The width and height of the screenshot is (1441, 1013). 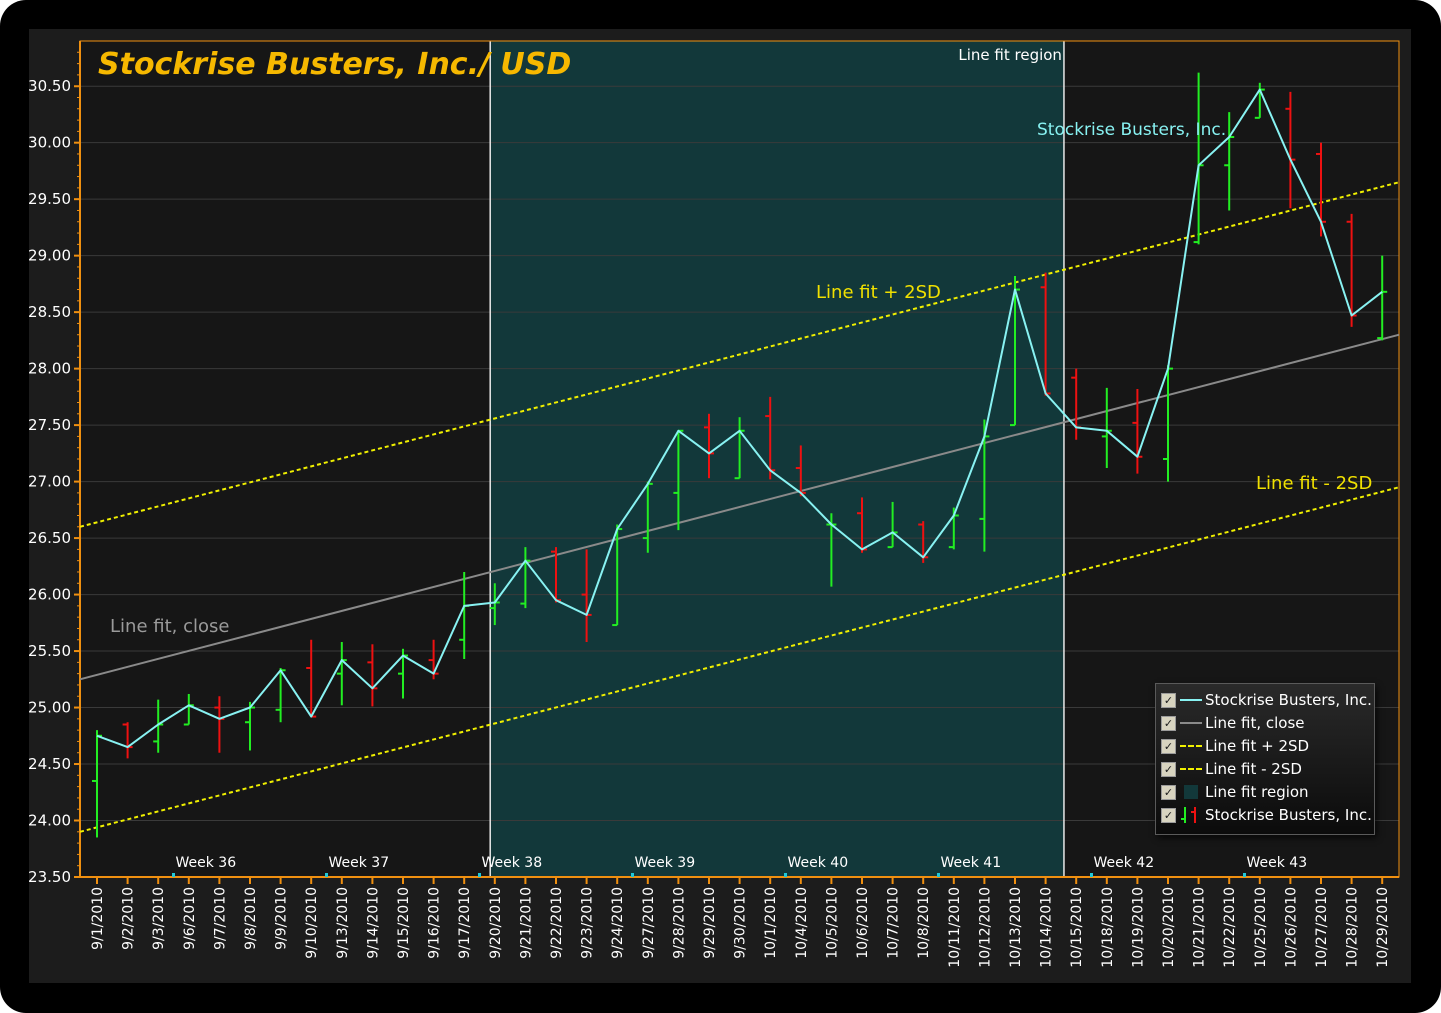 What do you see at coordinates (50, 143) in the screenshot?
I see `y-tick-label: 30.00` at bounding box center [50, 143].